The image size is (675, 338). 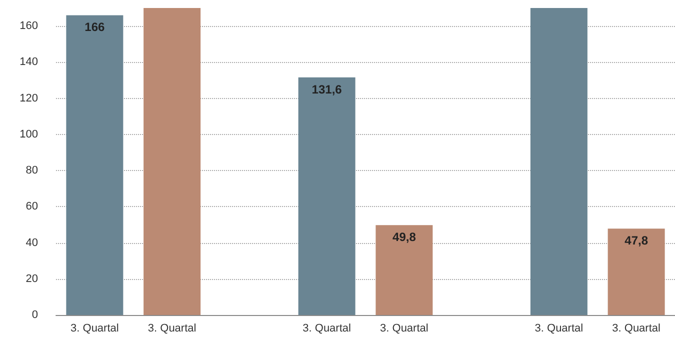 I want to click on y-tick-label: 160, so click(x=29, y=26).